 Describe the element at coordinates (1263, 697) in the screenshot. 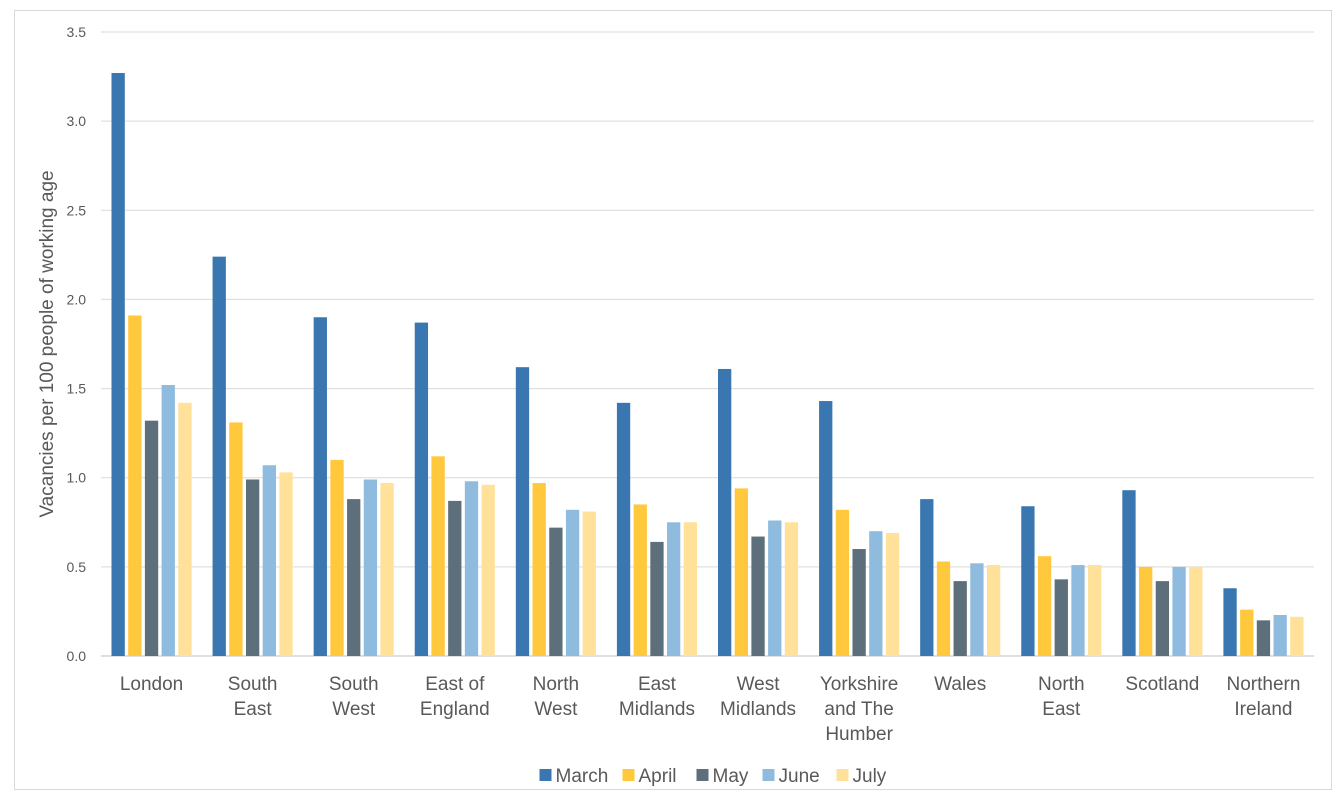

I see `x-category-label: Northern Ireland` at that location.